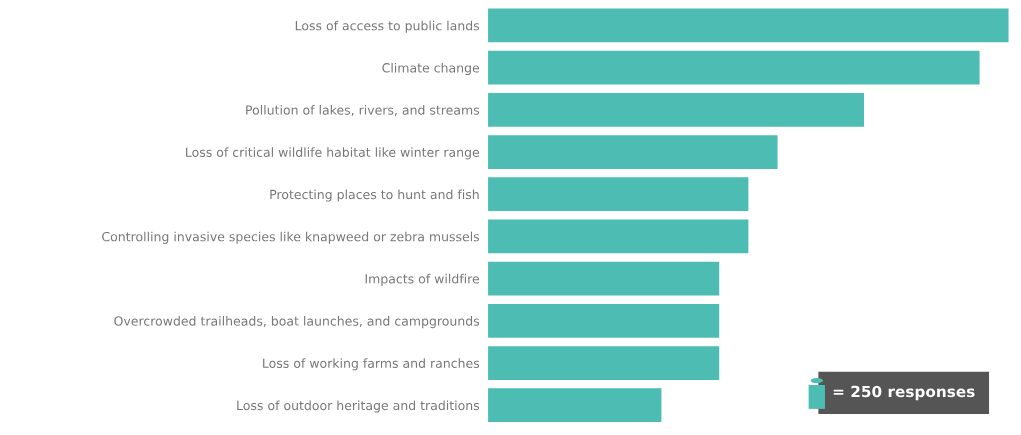 The height and width of the screenshot is (435, 1021). Describe the element at coordinates (363, 111) in the screenshot. I see `y-tick-label: Pollution of lakes, rivers, and streams` at that location.